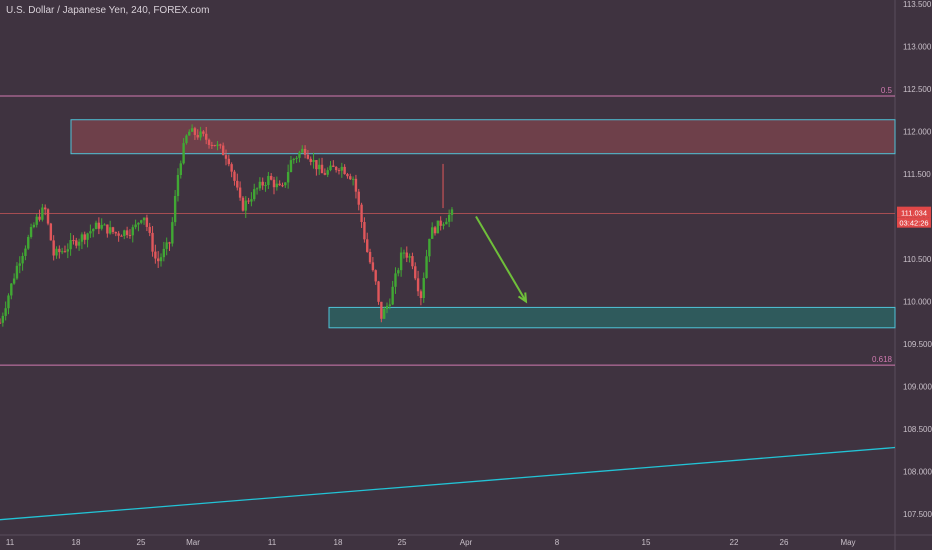 The width and height of the screenshot is (932, 550). Describe the element at coordinates (917, 4) in the screenshot. I see `price-axis-label: 113.500` at that location.